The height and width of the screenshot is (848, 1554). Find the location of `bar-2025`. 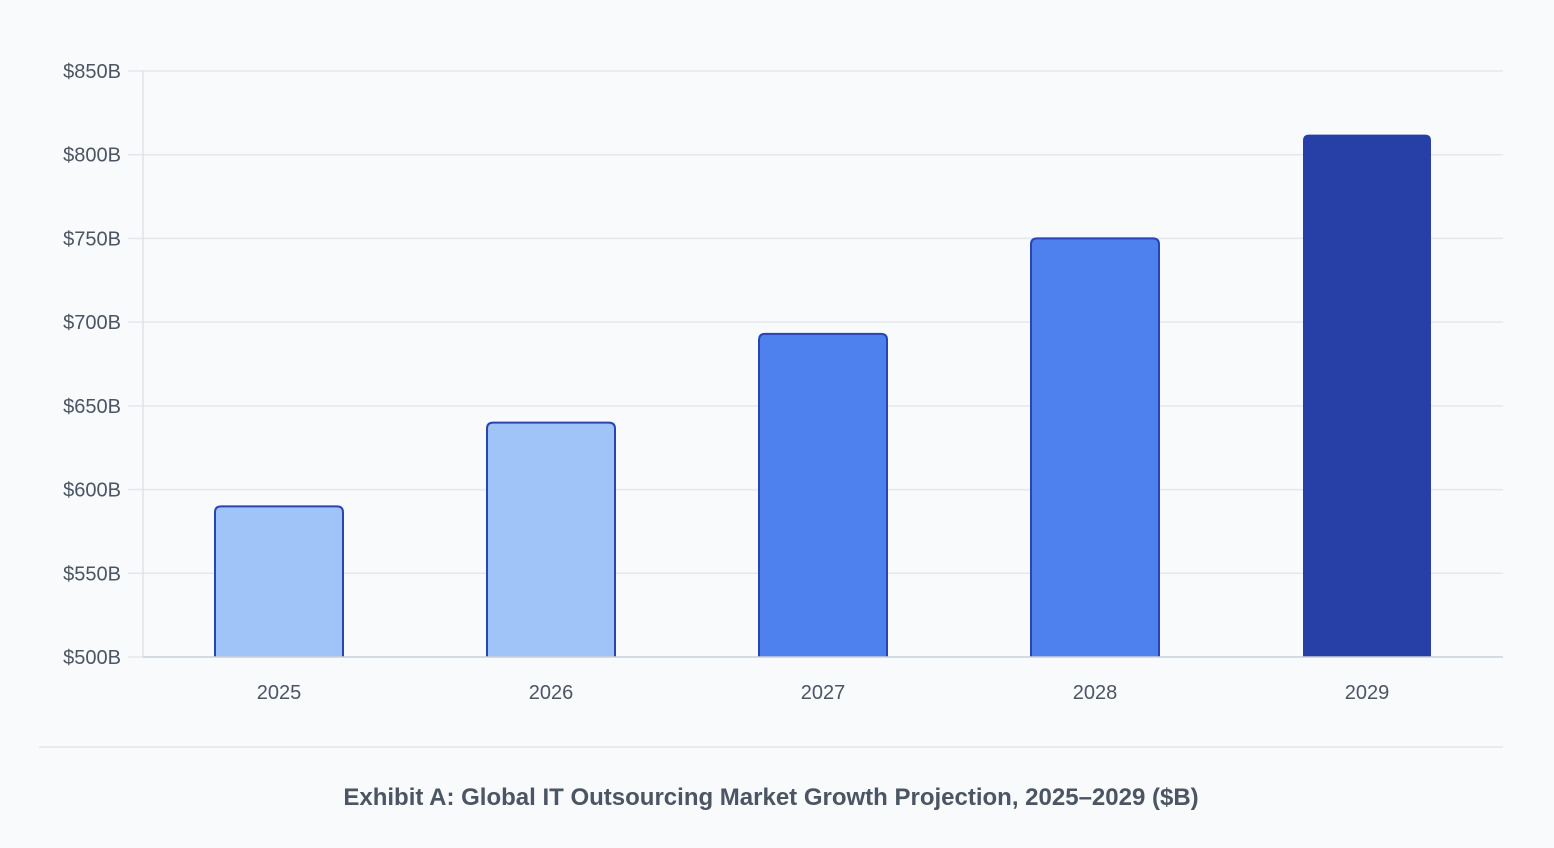

bar-2025 is located at coordinates (279, 581).